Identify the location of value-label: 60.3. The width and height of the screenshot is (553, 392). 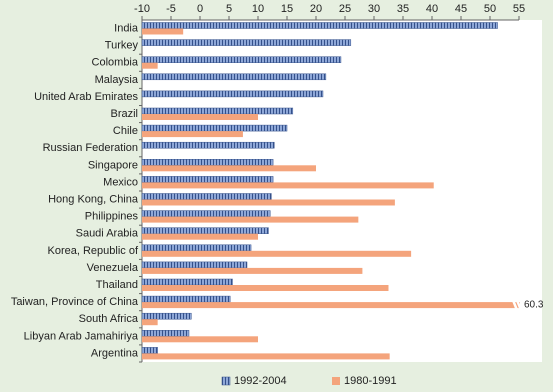
(534, 305).